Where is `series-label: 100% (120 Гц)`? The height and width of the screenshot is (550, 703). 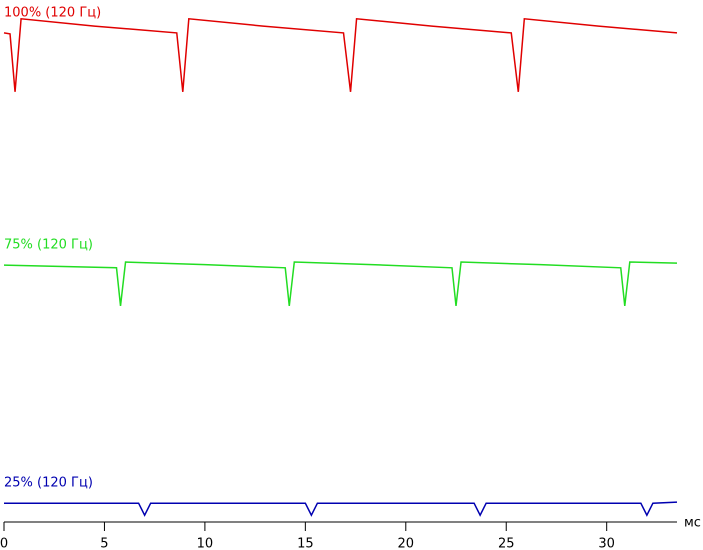
series-label: 100% (120 Гц) is located at coordinates (52, 12).